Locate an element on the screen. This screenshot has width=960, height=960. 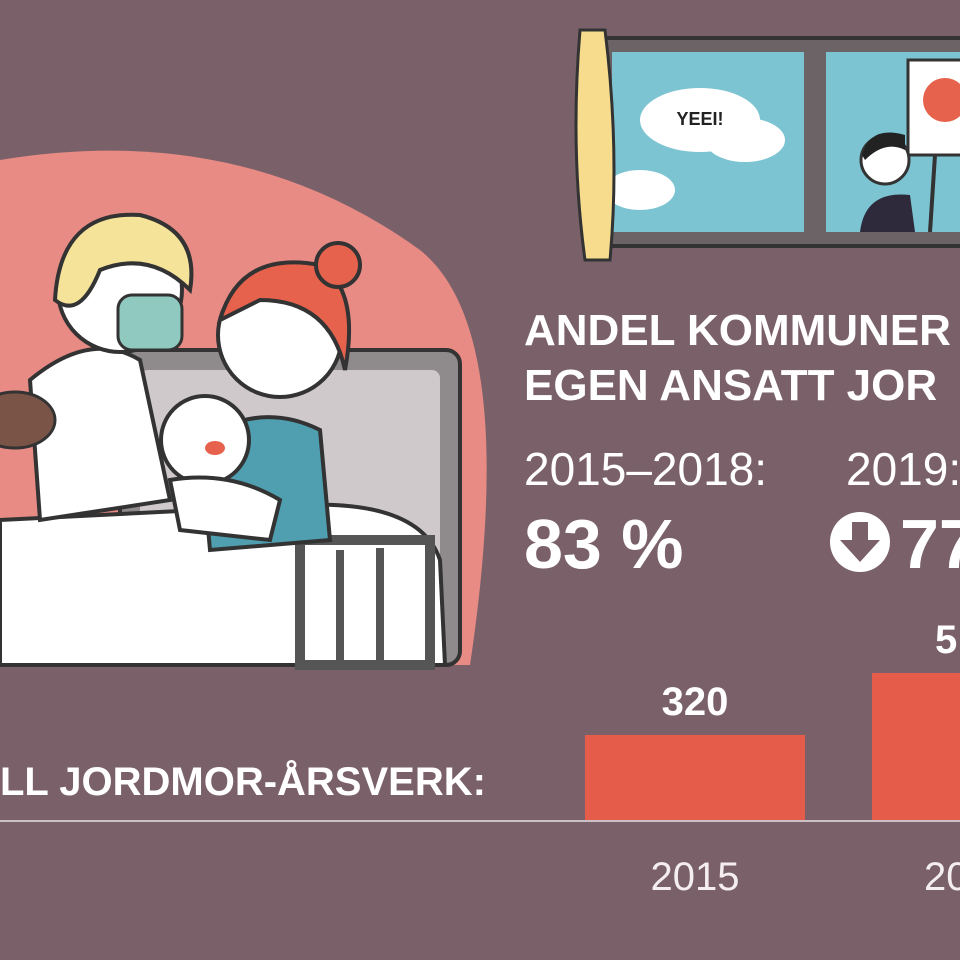
speech-text: YEEI! is located at coordinates (699, 119).